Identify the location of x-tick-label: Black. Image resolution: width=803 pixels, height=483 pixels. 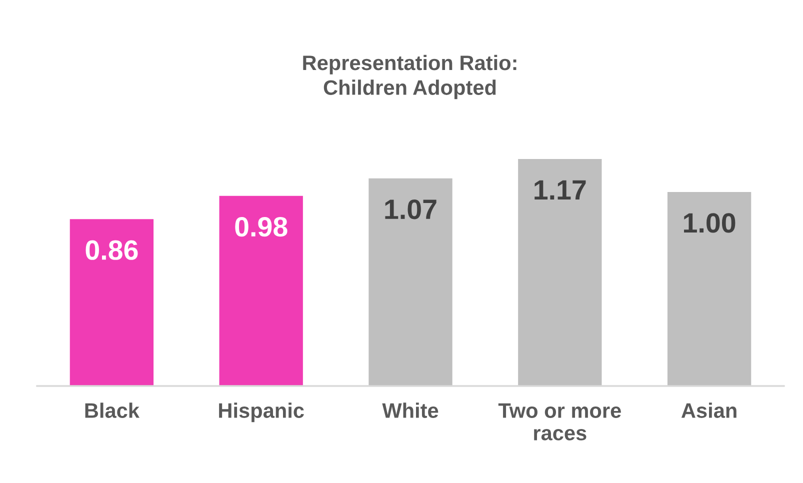
(112, 410).